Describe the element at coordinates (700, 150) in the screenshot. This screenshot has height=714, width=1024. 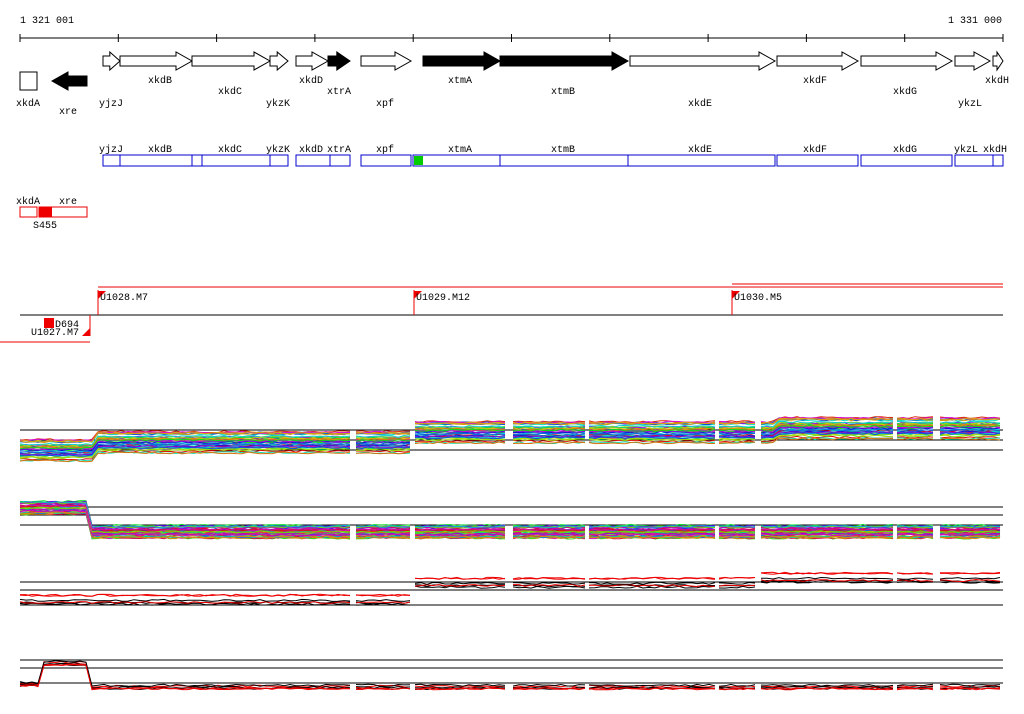
I see `operon-label: xkdE` at that location.